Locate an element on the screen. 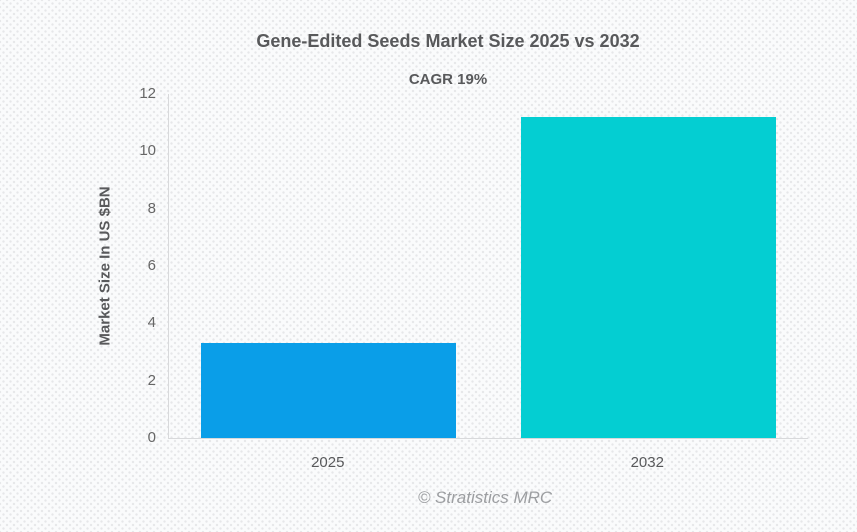  y-tick-label-0: 0 is located at coordinates (151, 437).